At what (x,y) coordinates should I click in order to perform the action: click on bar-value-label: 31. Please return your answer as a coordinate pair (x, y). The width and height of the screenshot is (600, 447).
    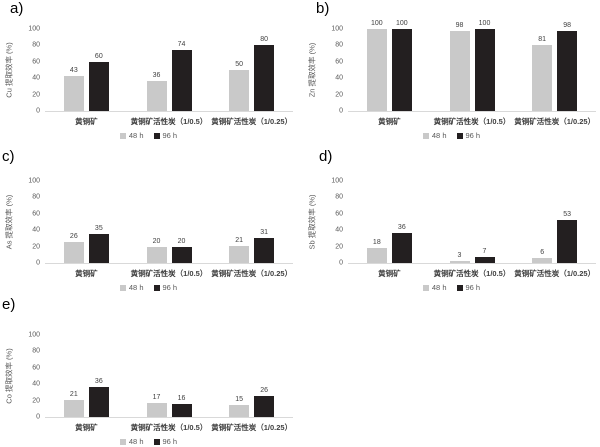
    Looking at the image, I should click on (264, 232).